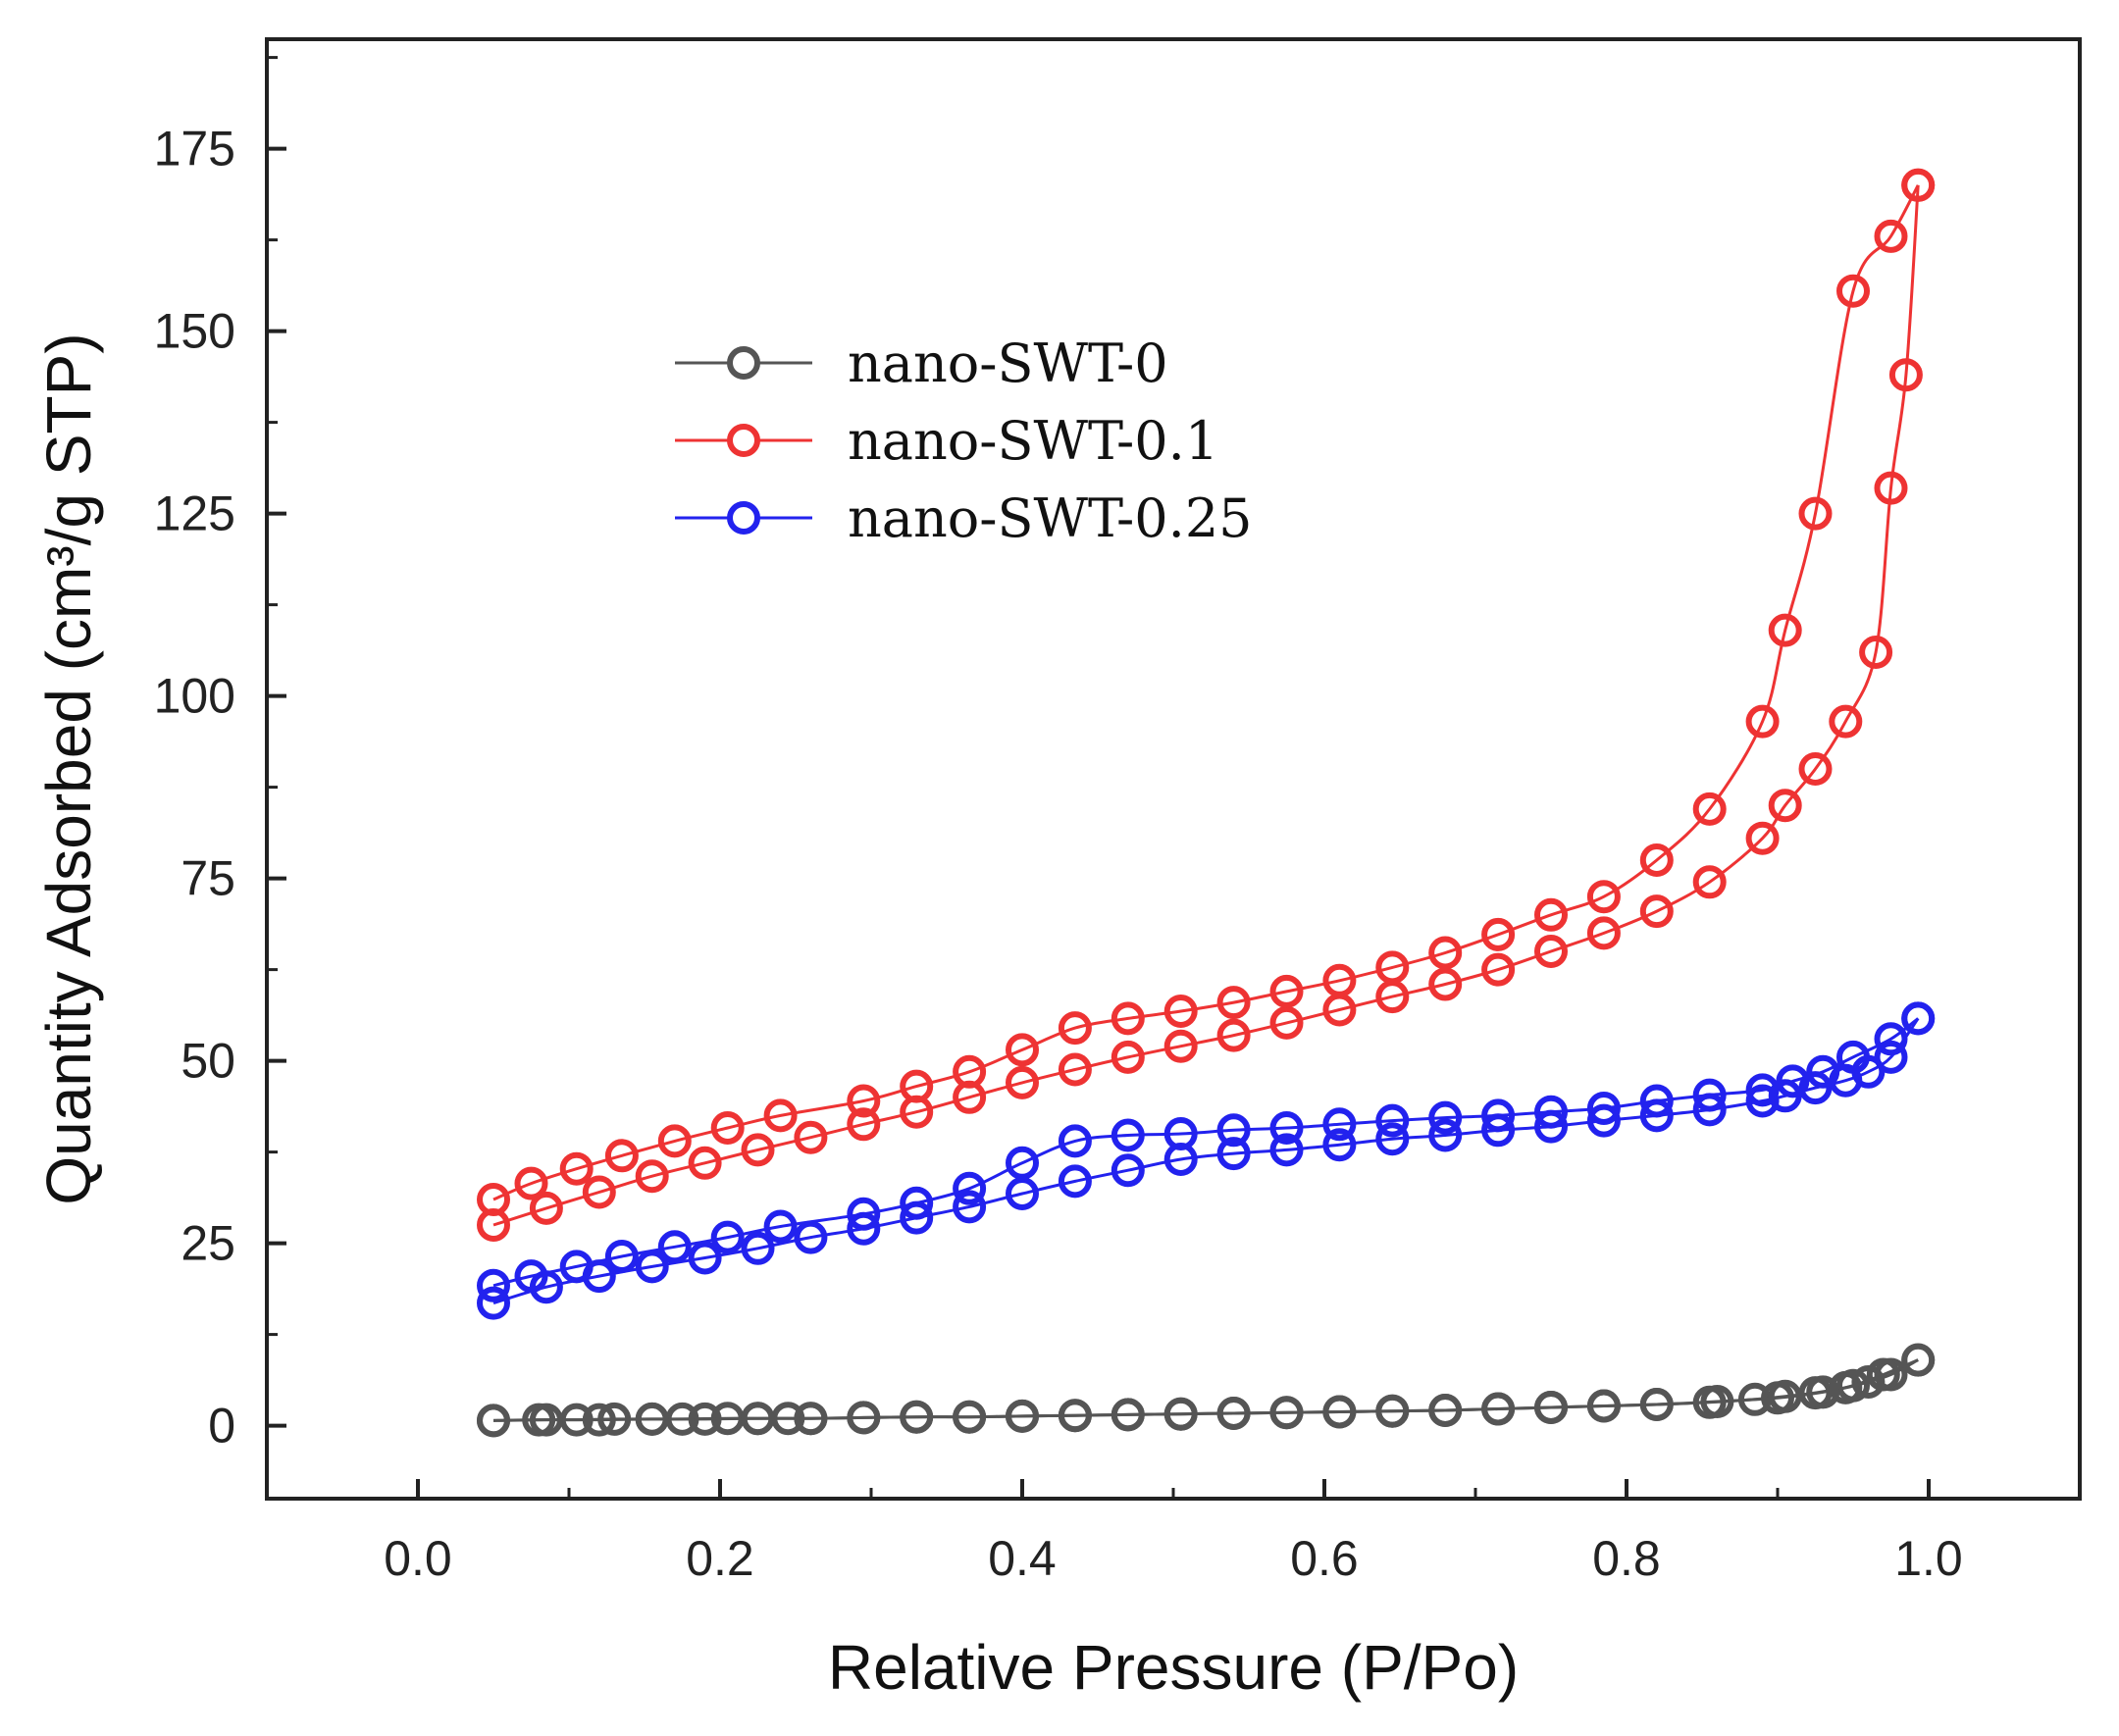  What do you see at coordinates (1050, 518) in the screenshot?
I see `legend-label-nano-swt-0-25: nano-SWT-0.25` at bounding box center [1050, 518].